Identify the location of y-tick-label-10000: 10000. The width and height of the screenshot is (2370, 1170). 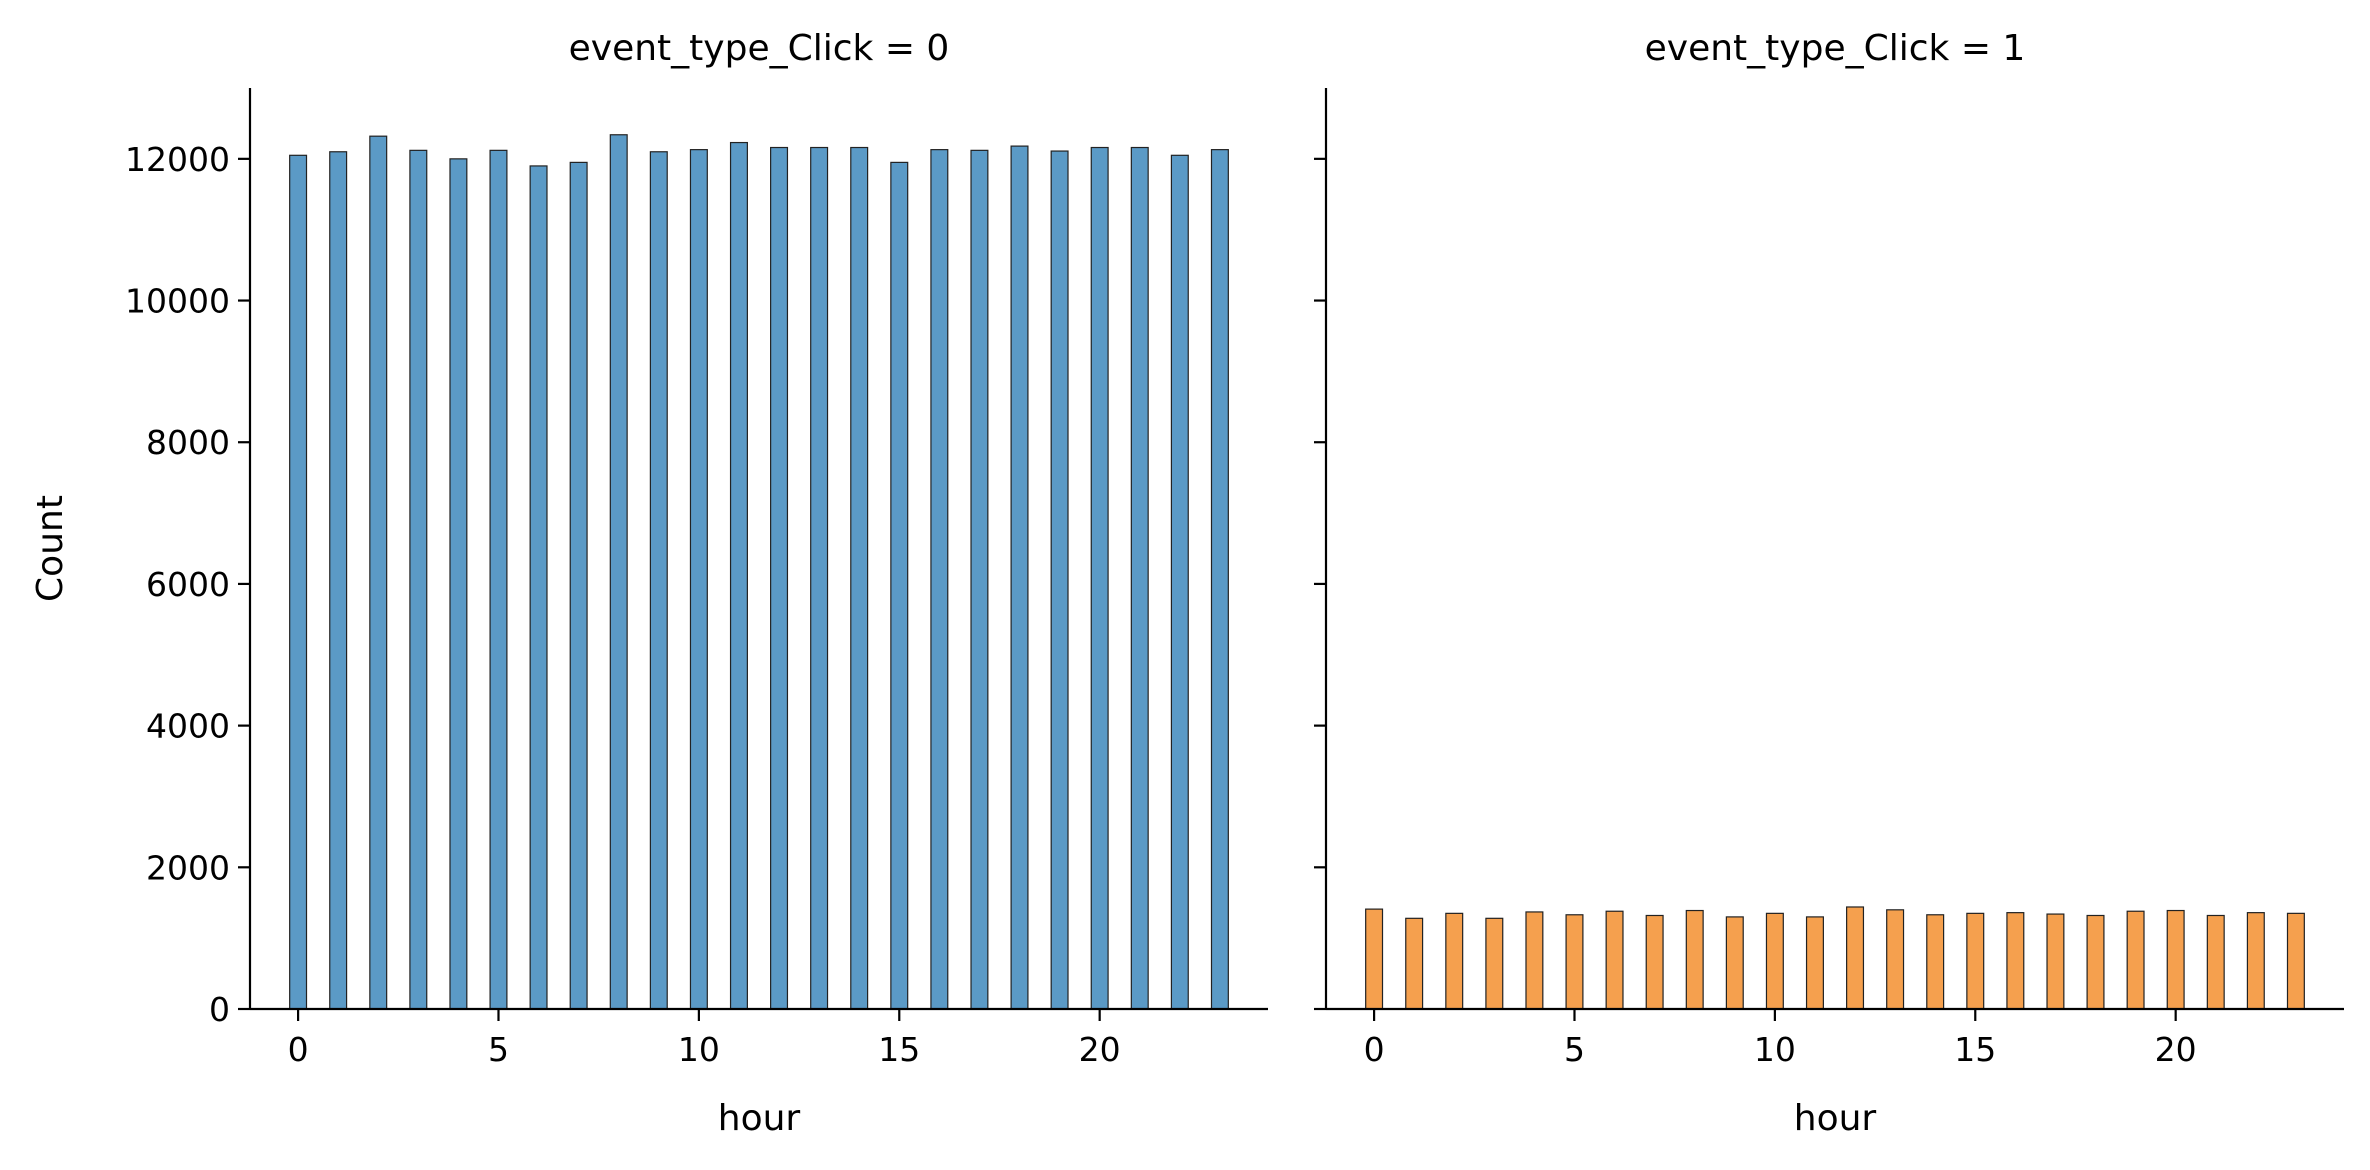
(177, 301).